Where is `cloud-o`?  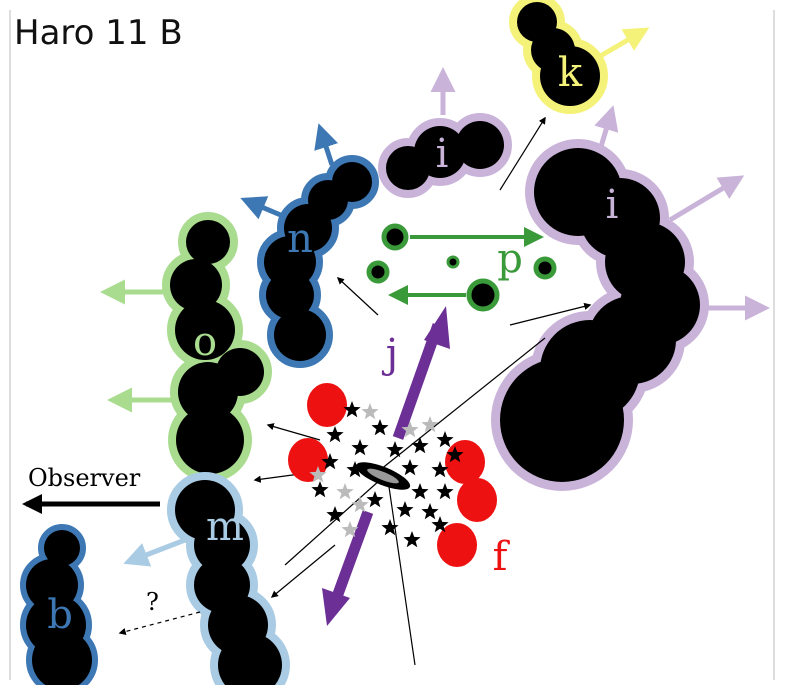 cloud-o is located at coordinates (217, 347).